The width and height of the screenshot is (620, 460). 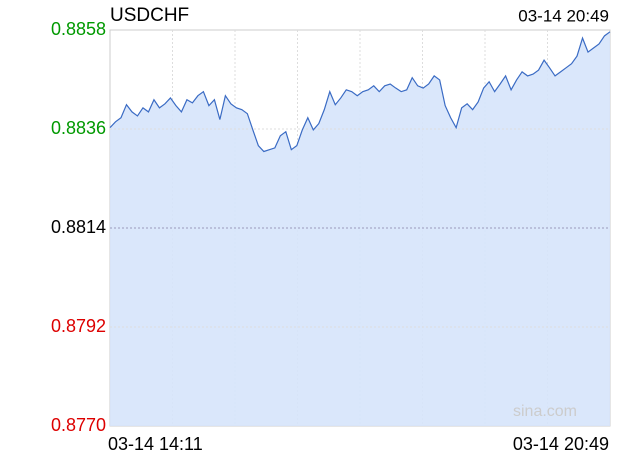 What do you see at coordinates (78, 128) in the screenshot?
I see `y-tick-label: 0.8836` at bounding box center [78, 128].